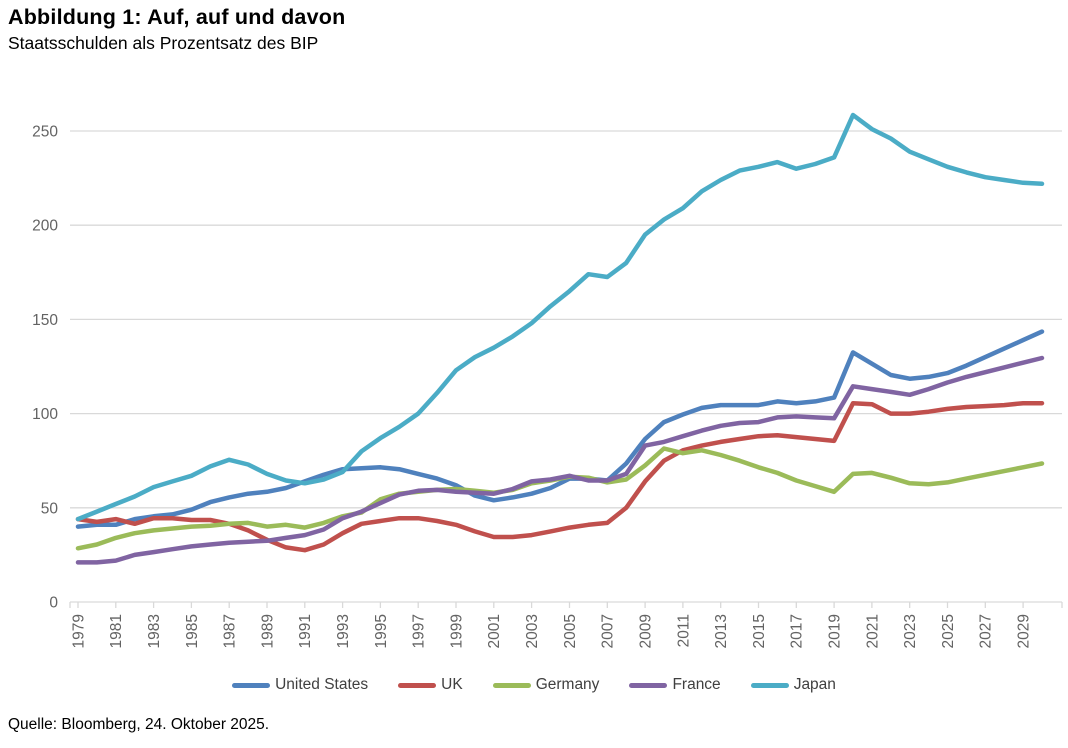 This screenshot has width=1068, height=748. Describe the element at coordinates (78, 631) in the screenshot. I see `x-axis-label: 1979` at that location.